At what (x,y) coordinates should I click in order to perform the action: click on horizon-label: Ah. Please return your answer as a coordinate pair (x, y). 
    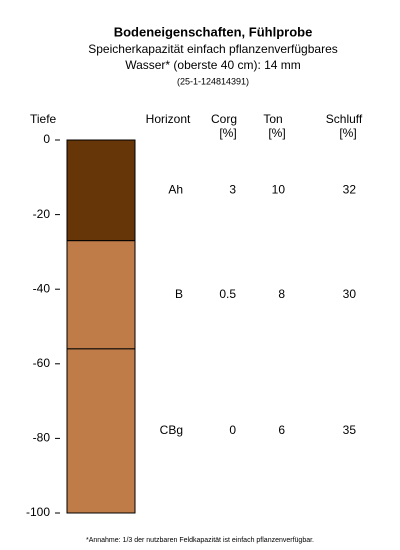
    Looking at the image, I should click on (175, 190).